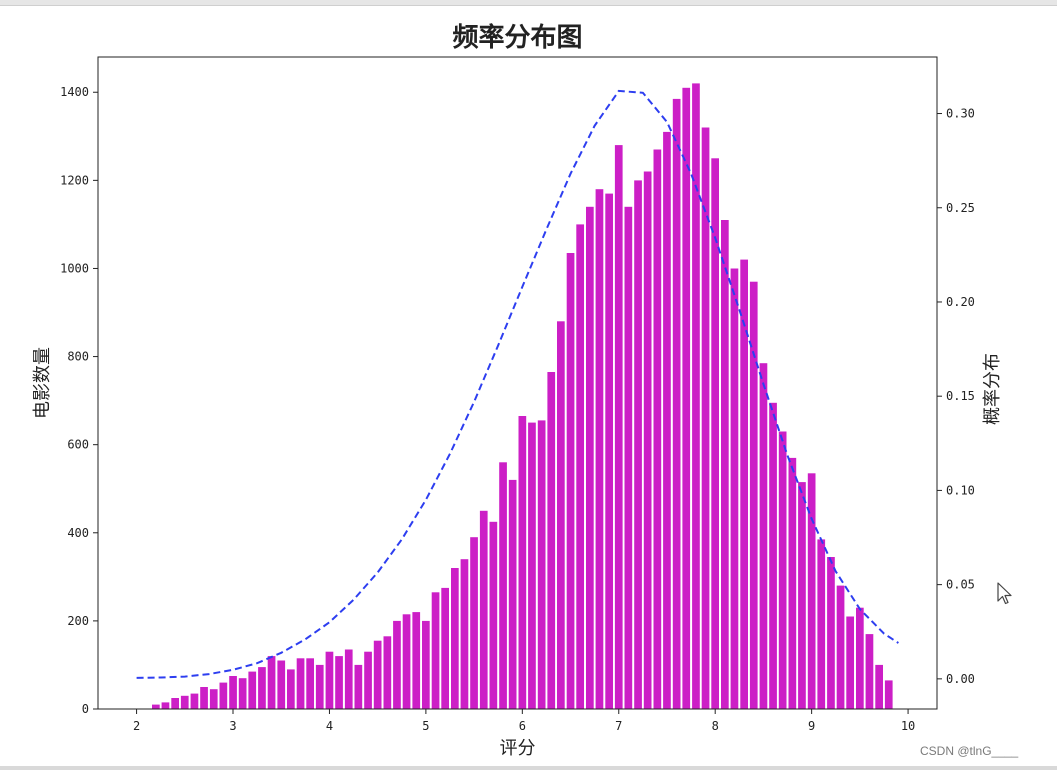 The height and width of the screenshot is (770, 1057). What do you see at coordinates (528, 3) in the screenshot?
I see `window-top-bar` at bounding box center [528, 3].